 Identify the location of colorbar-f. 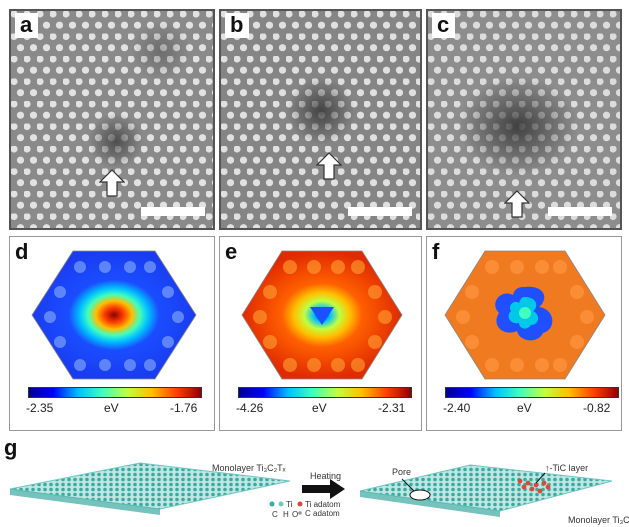
(532, 392).